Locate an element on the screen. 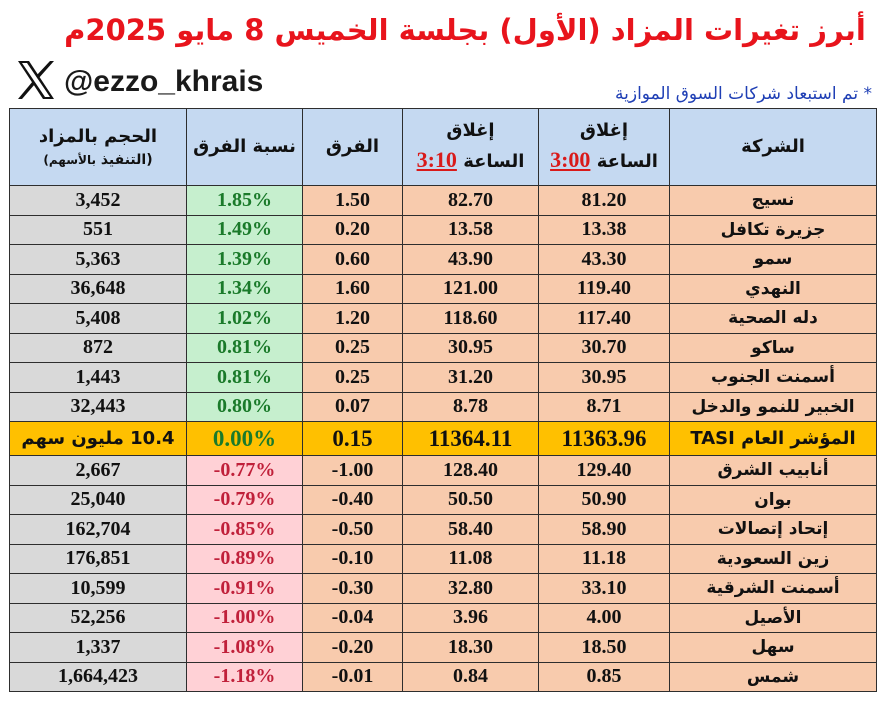 This screenshot has height=708, width=882. close-300-cell: 11363.96 is located at coordinates (604, 438).